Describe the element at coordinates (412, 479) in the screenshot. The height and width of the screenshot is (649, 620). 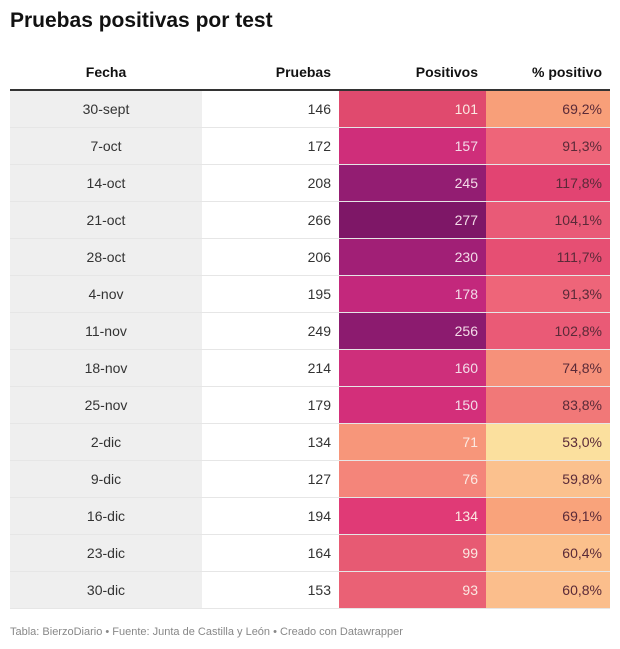
I see `positivos-cell: 76` at that location.